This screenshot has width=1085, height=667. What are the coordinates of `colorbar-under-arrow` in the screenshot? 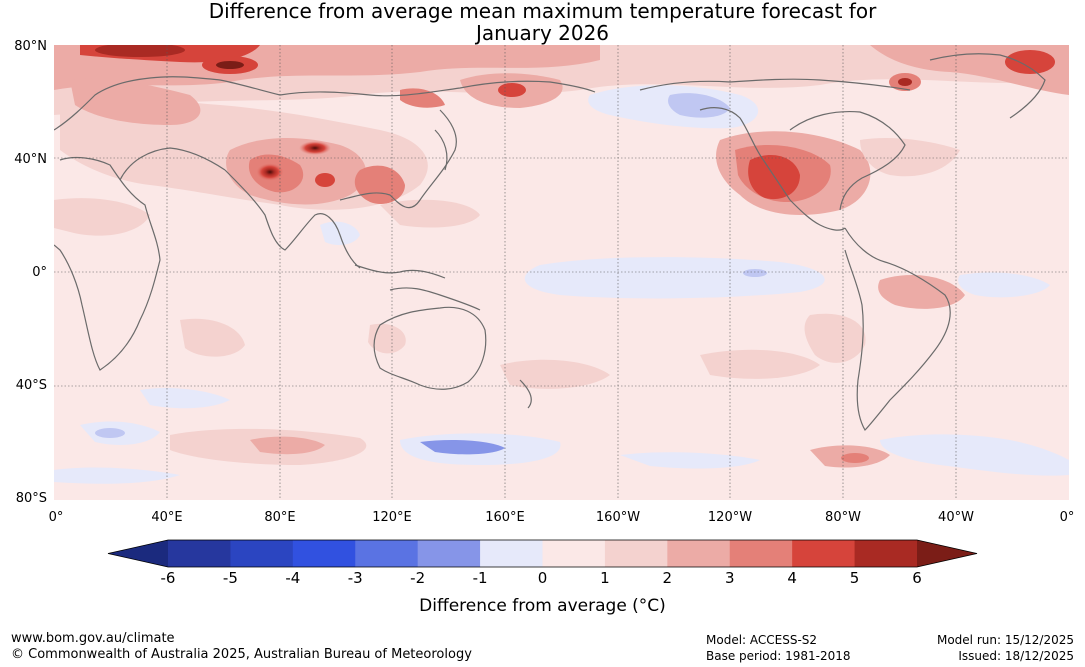 It's located at (138, 553).